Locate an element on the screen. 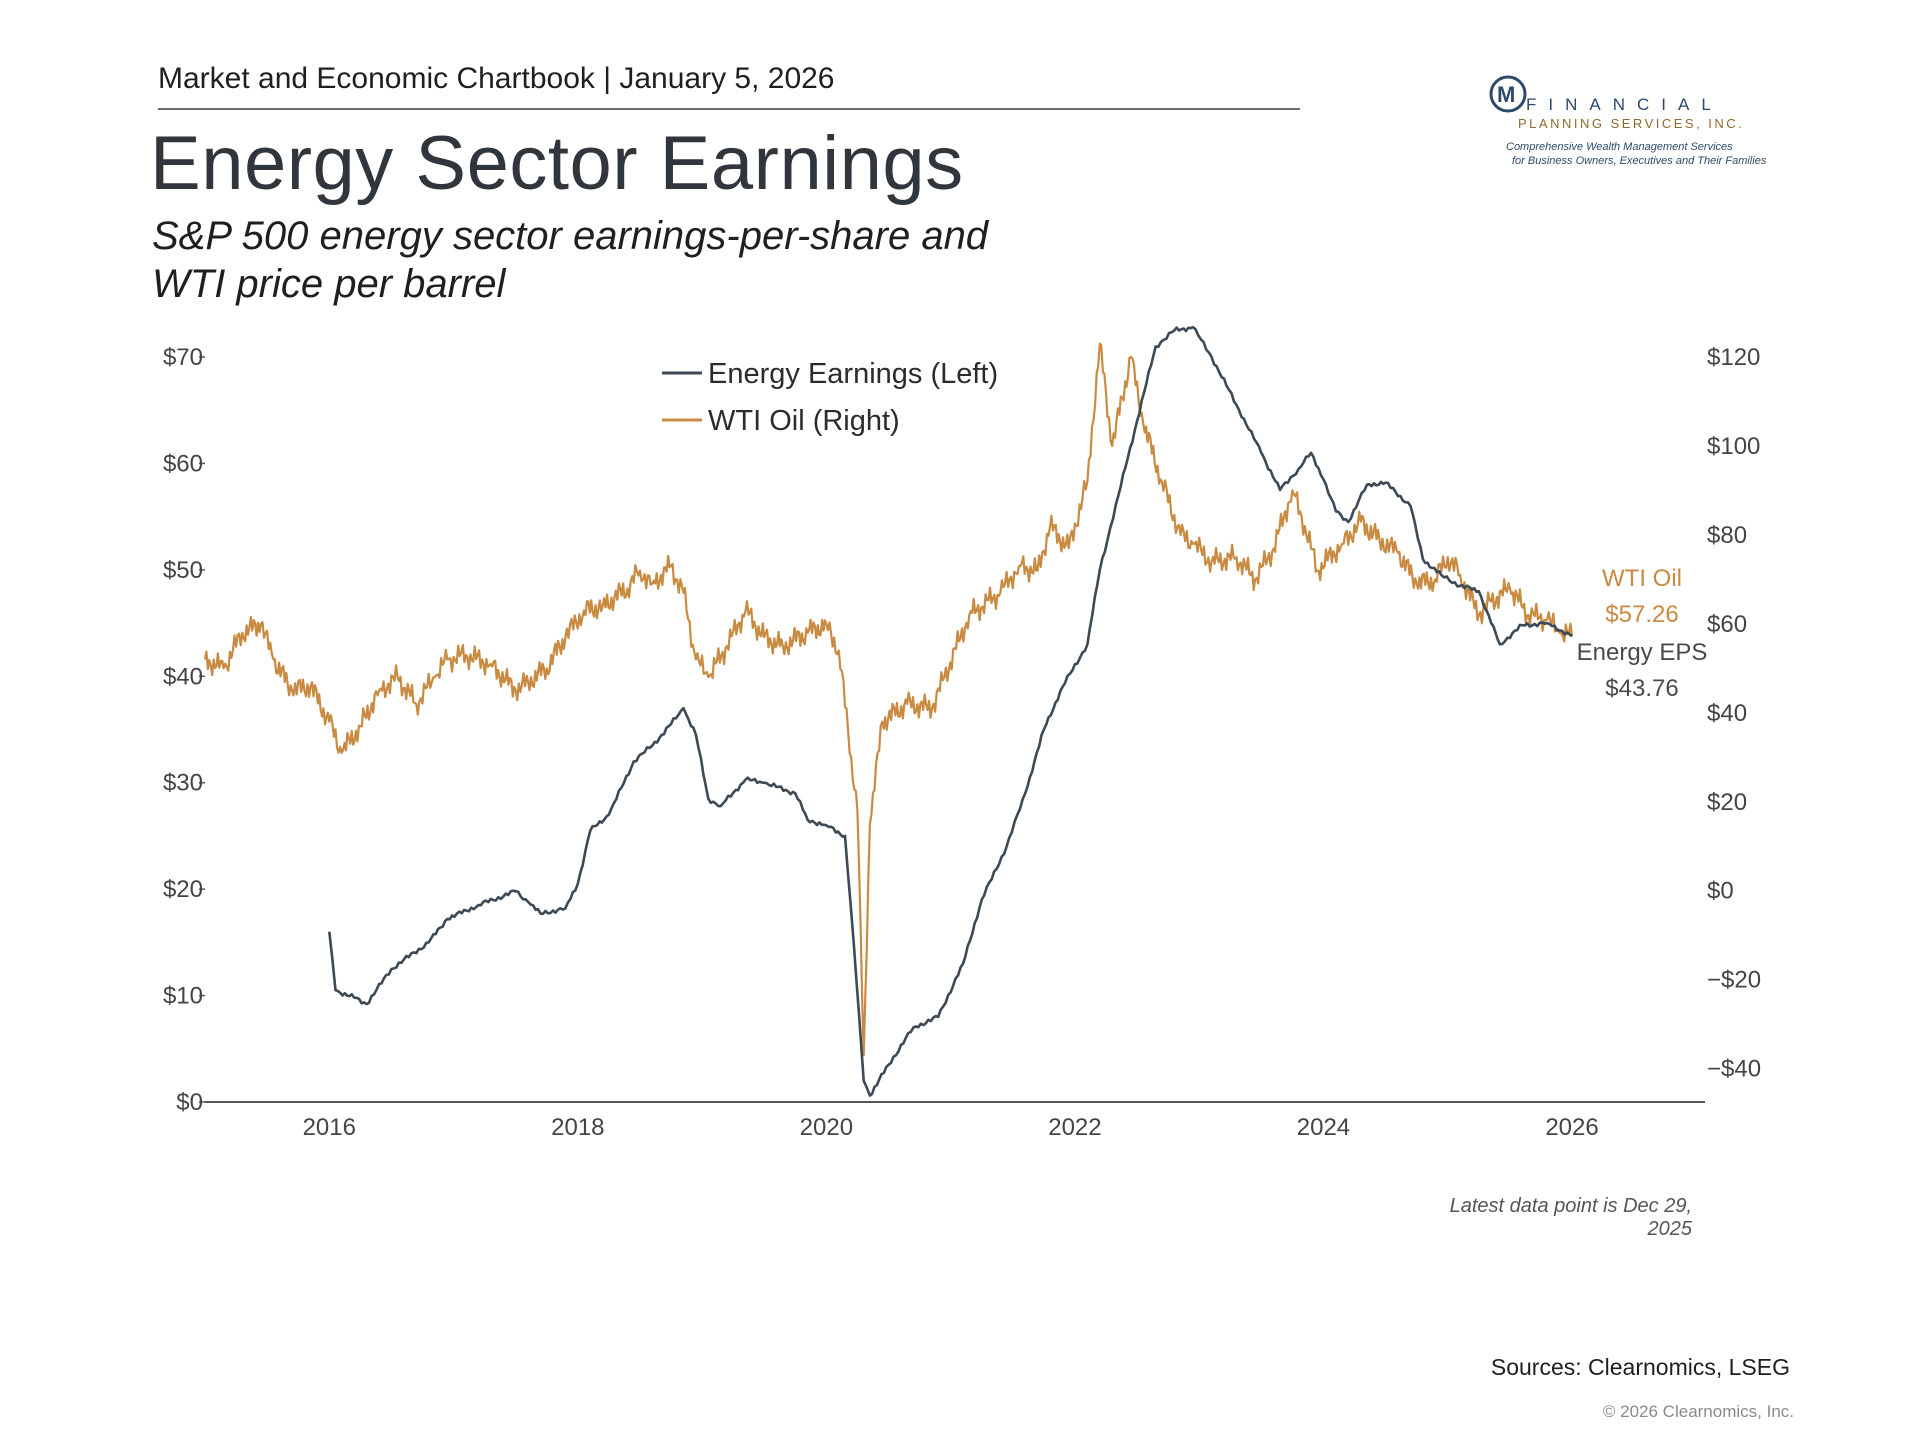 This screenshot has height=1440, width=1920. legend: Energy Earnings (Left) WTI Oil (Right) is located at coordinates (830, 397).